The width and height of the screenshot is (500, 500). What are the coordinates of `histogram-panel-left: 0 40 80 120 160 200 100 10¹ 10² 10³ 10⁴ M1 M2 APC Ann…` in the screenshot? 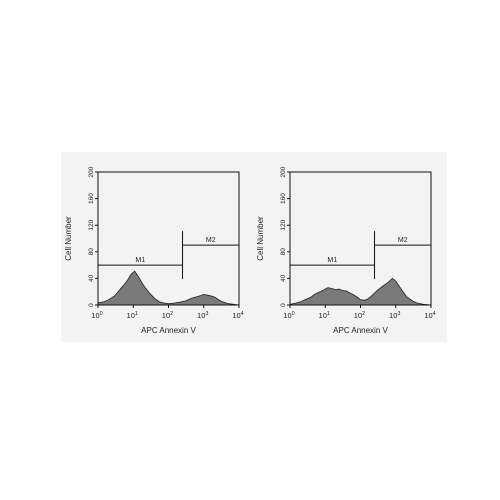 It's located at (158, 247).